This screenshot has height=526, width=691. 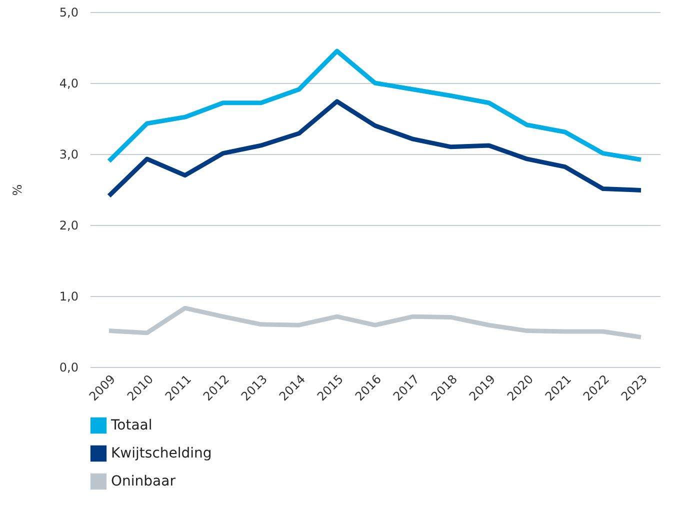 What do you see at coordinates (68, 297) in the screenshot?
I see `y-tick-label: 1,0` at bounding box center [68, 297].